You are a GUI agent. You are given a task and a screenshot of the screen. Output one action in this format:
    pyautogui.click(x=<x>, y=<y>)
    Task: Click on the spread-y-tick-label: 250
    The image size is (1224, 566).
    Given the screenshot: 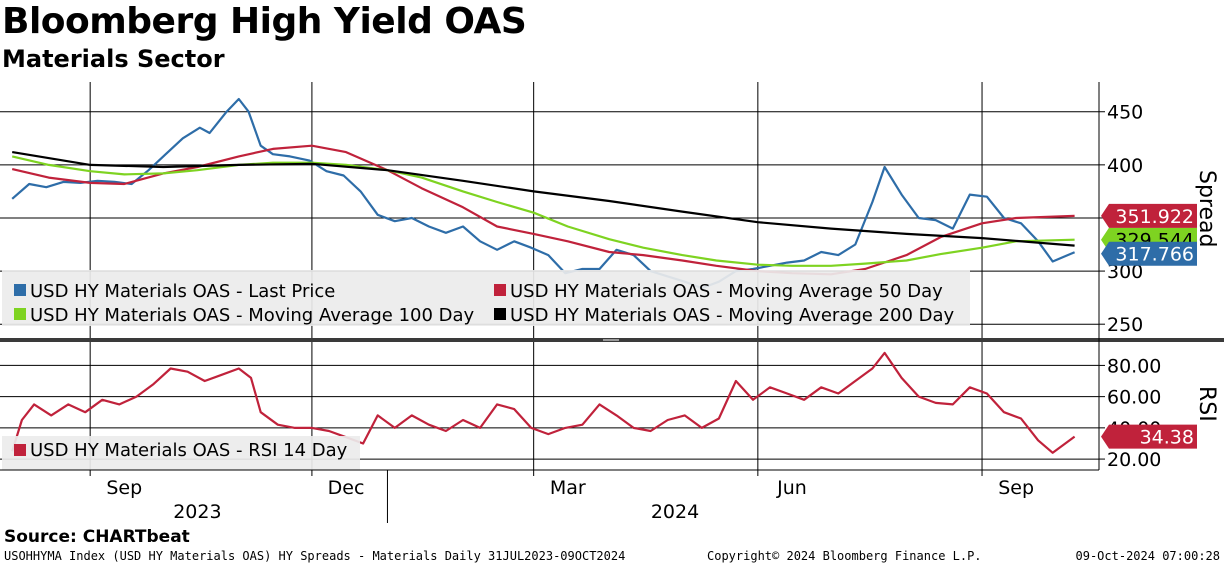 What is the action you would take?
    pyautogui.click(x=1125, y=325)
    